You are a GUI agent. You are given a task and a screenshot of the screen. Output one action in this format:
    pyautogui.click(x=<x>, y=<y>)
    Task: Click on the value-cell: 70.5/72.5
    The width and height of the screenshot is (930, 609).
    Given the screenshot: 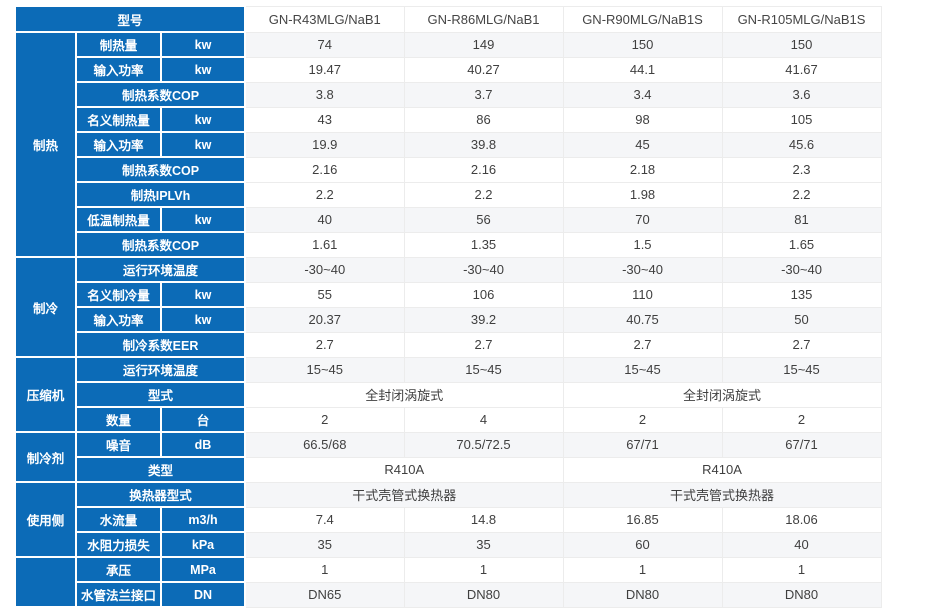 What is the action you would take?
    pyautogui.click(x=483, y=444)
    